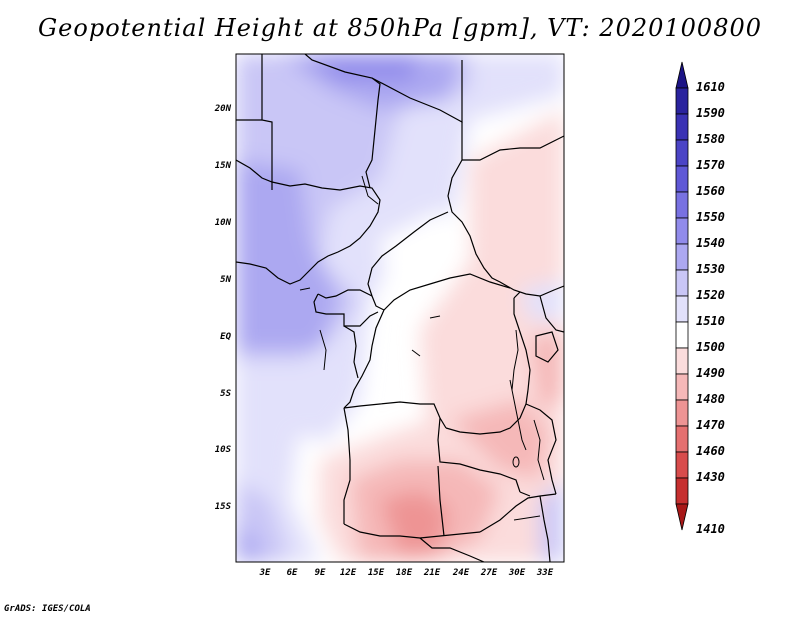 This screenshot has height=618, width=800. I want to click on colorbar, so click(682, 296).